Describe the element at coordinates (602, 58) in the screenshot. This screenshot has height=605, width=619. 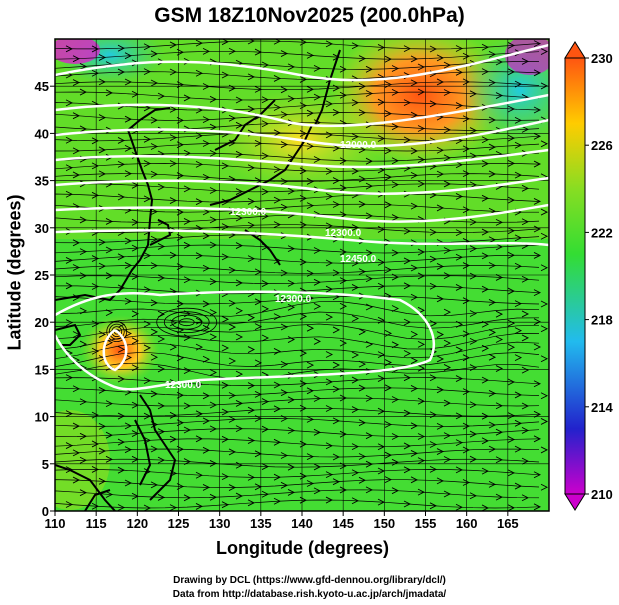
I see `colorbar-tick-label: 230` at that location.